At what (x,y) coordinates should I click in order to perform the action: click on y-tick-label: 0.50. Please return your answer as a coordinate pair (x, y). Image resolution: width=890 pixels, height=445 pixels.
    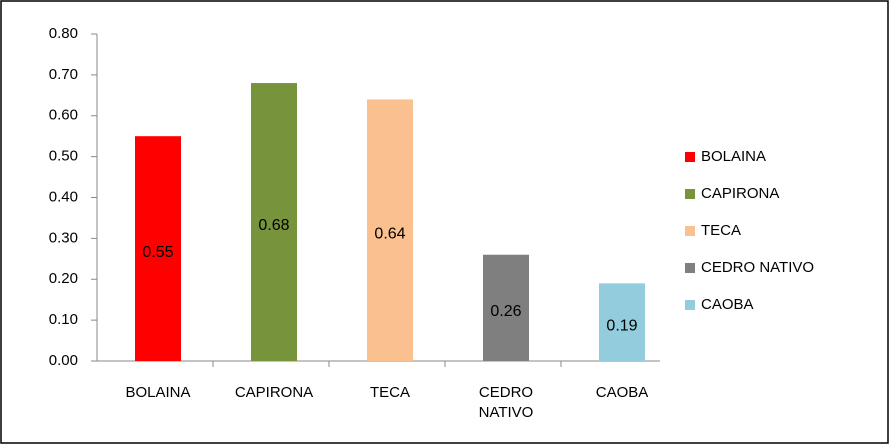
    Looking at the image, I should click on (63, 156).